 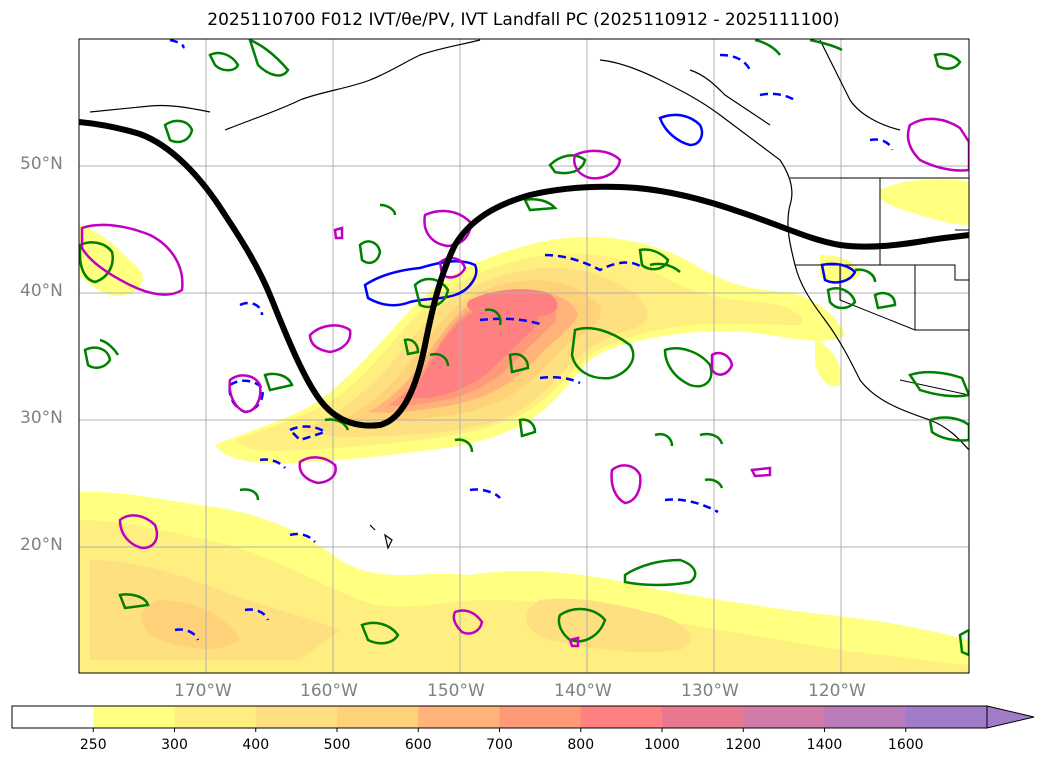 What do you see at coordinates (1010, 717) in the screenshot?
I see `colorbar-extend-arrow` at bounding box center [1010, 717].